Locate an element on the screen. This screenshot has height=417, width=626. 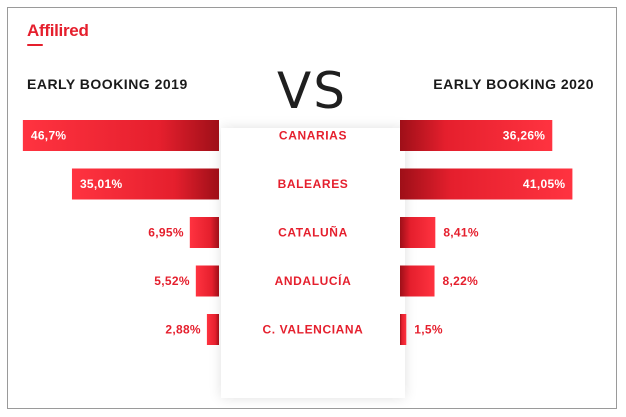
bar-2020-c-valenciana is located at coordinates (403, 329).